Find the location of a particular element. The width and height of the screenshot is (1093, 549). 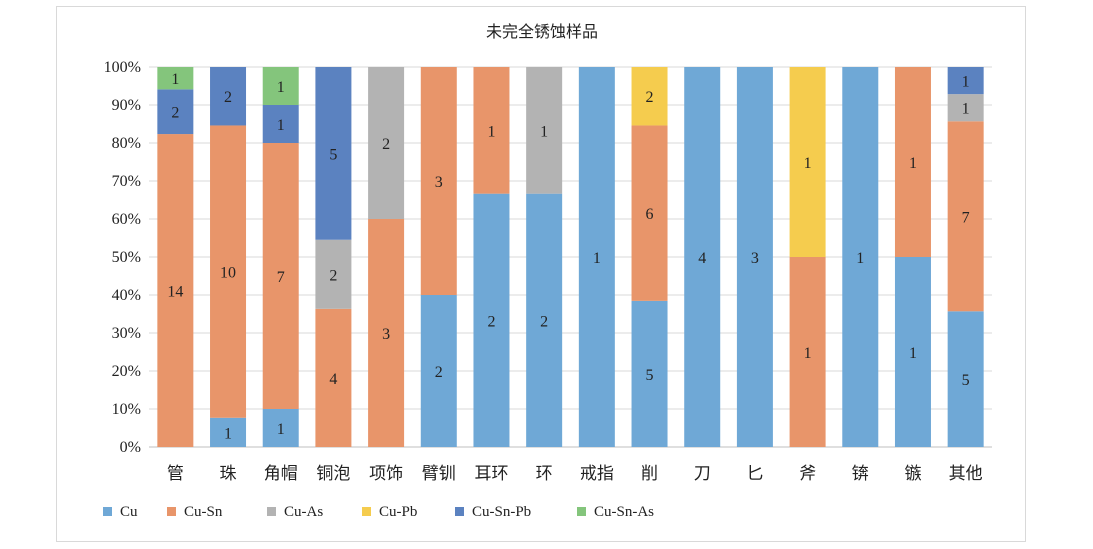

y-tick-label: 0% is located at coordinates (130, 447).